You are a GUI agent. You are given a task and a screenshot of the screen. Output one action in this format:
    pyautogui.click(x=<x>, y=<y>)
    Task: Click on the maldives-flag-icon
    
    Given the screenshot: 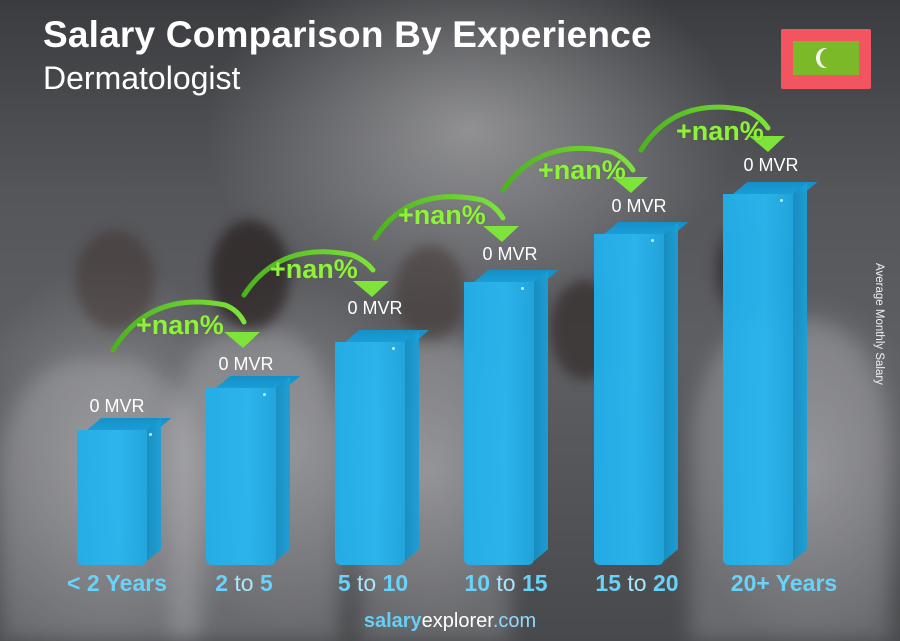 What is the action you would take?
    pyautogui.click(x=826, y=59)
    